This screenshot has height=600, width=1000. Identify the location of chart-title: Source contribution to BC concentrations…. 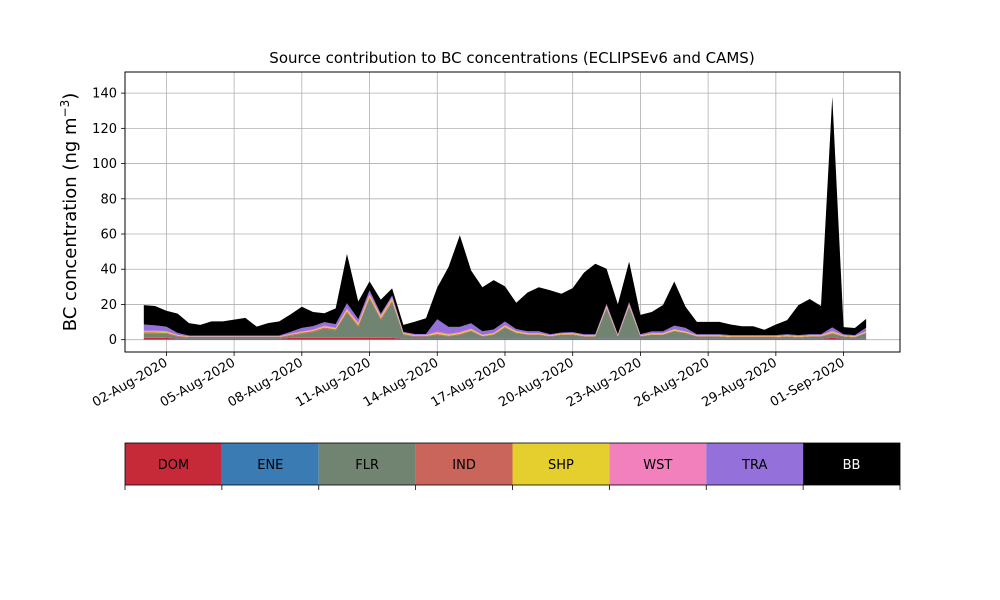
(511, 58).